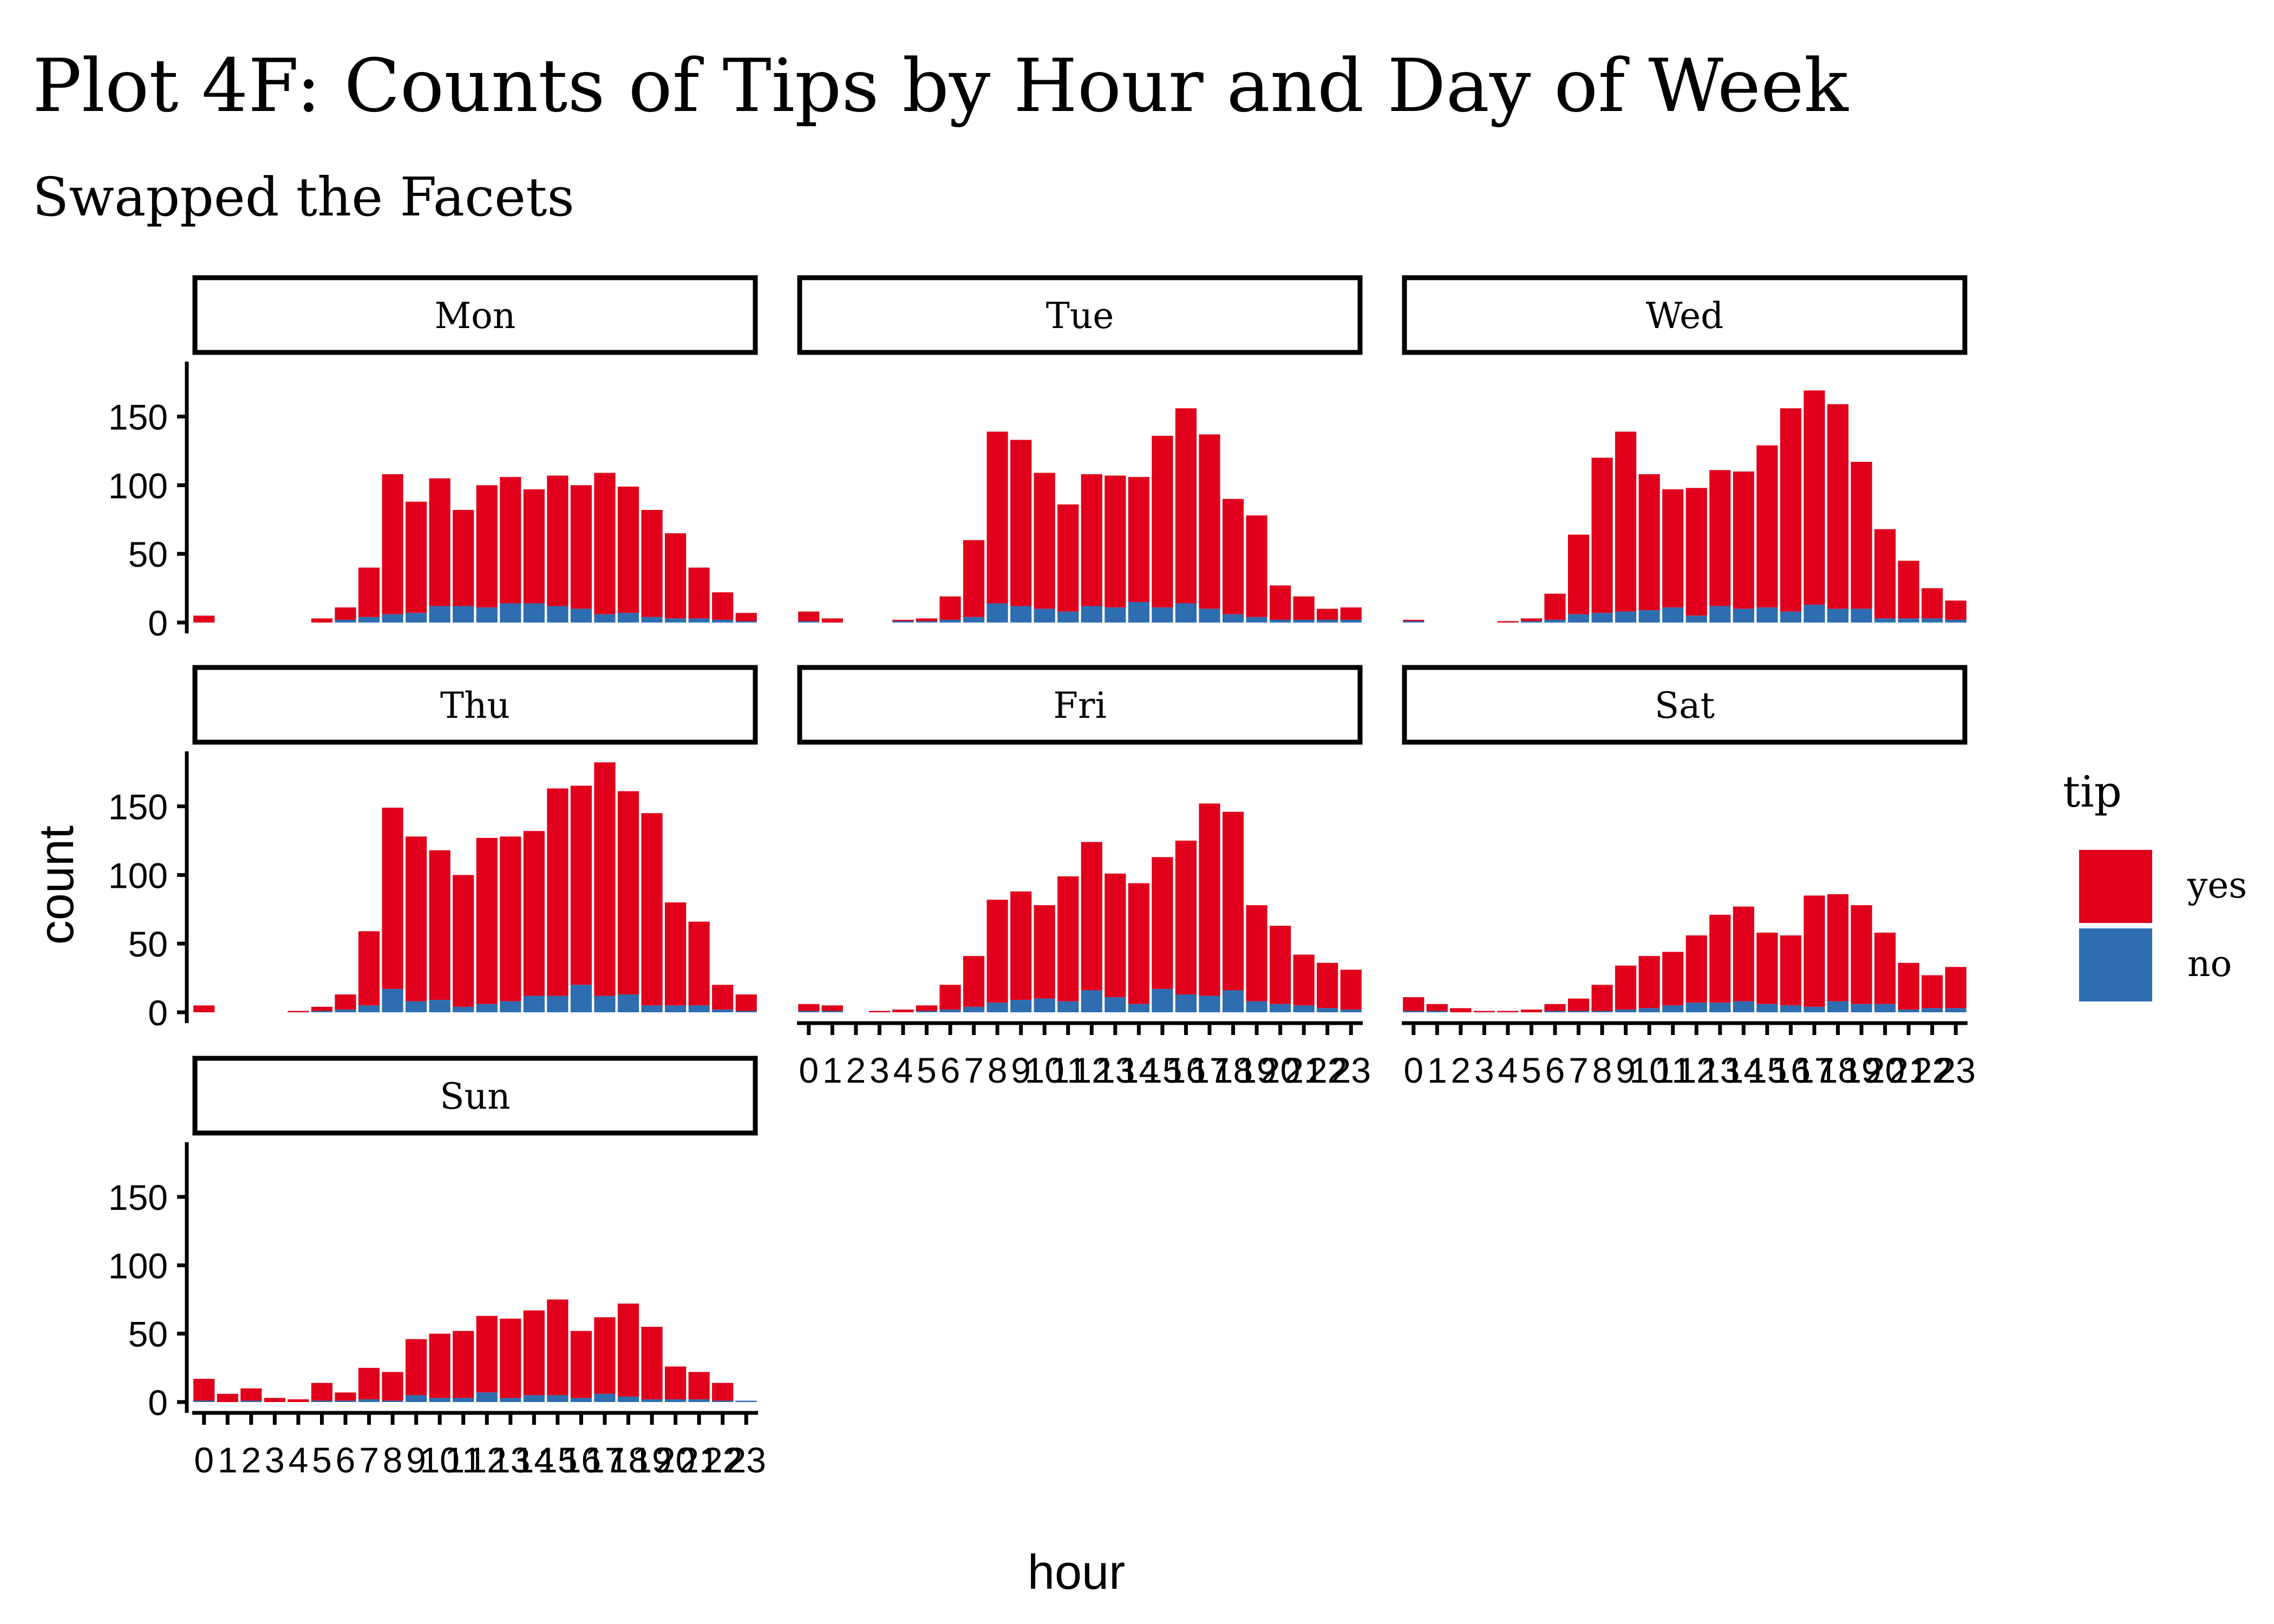  What do you see at coordinates (1685, 706) in the screenshot?
I see `facet-strip-label: Sat` at bounding box center [1685, 706].